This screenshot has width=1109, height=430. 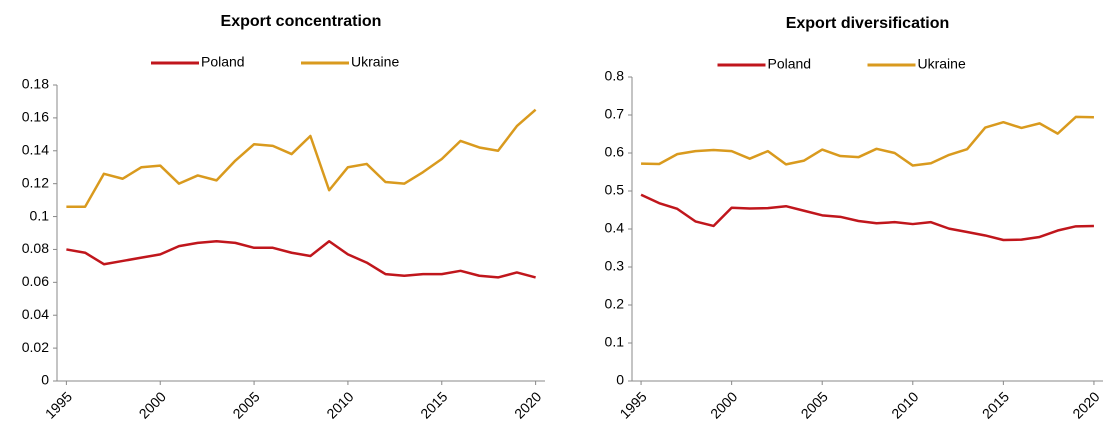 I want to click on y-tick-label: 0.5, so click(x=615, y=190).